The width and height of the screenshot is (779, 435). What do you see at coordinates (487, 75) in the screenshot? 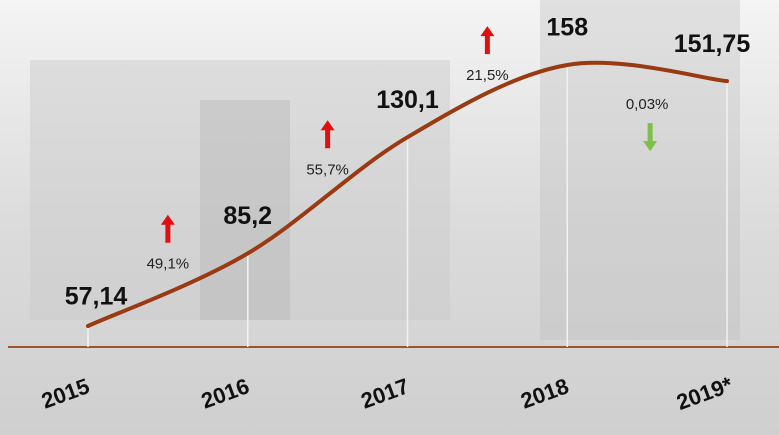
I see `percent-change: 21,5%` at bounding box center [487, 75].